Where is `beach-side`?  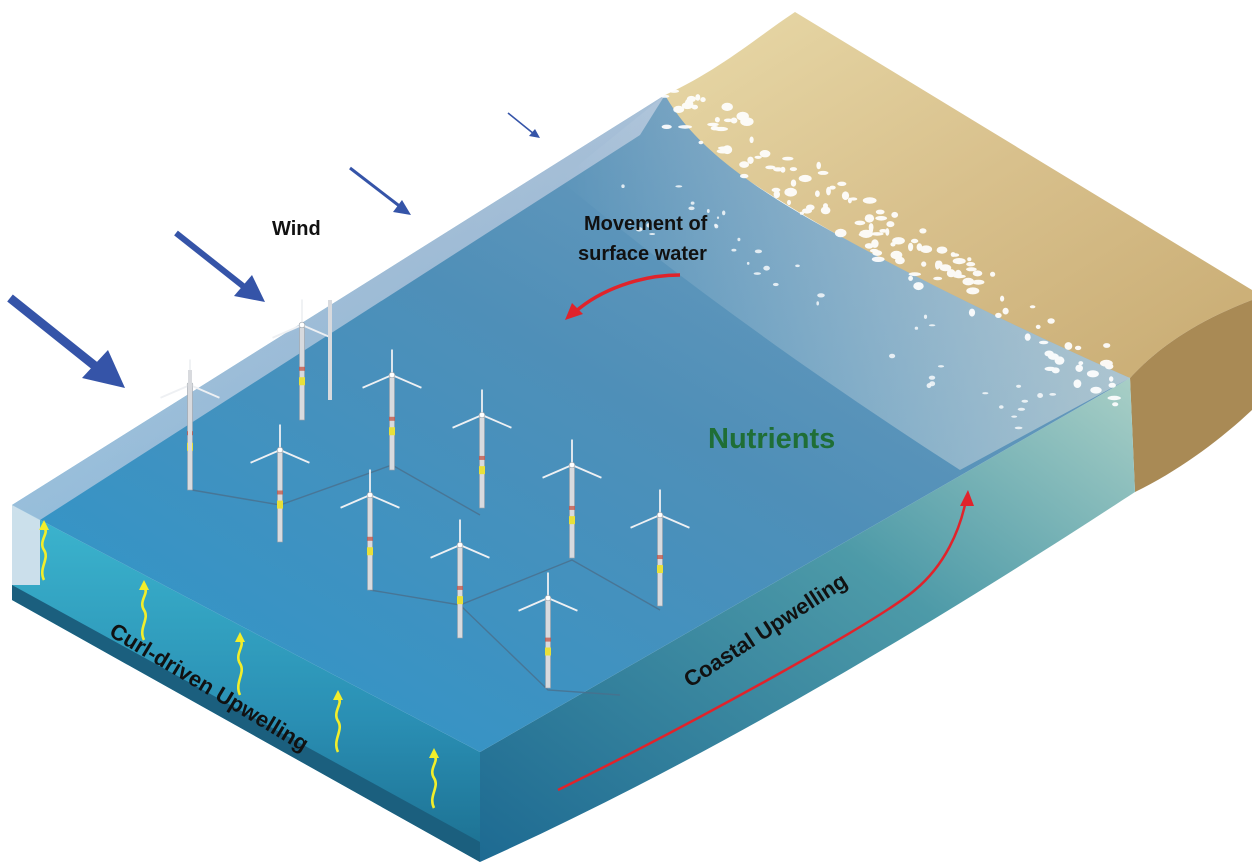 beach-side is located at coordinates (1191, 396).